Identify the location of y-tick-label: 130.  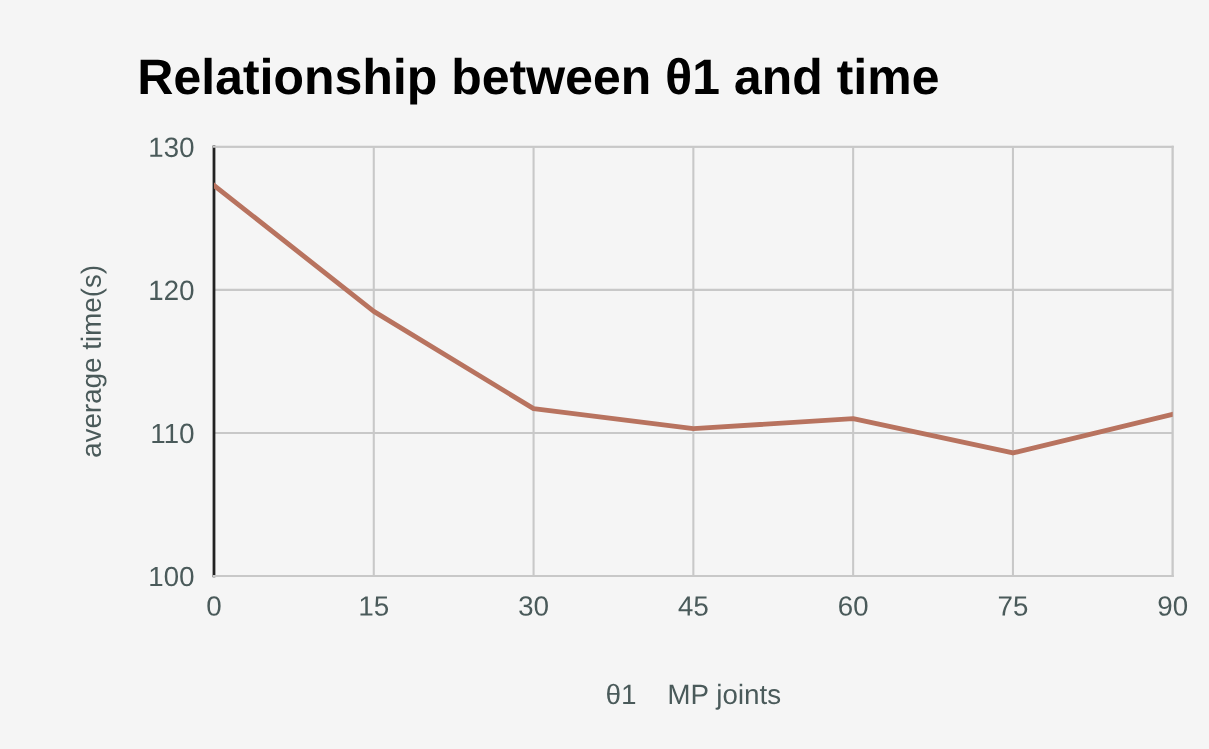
(172, 147).